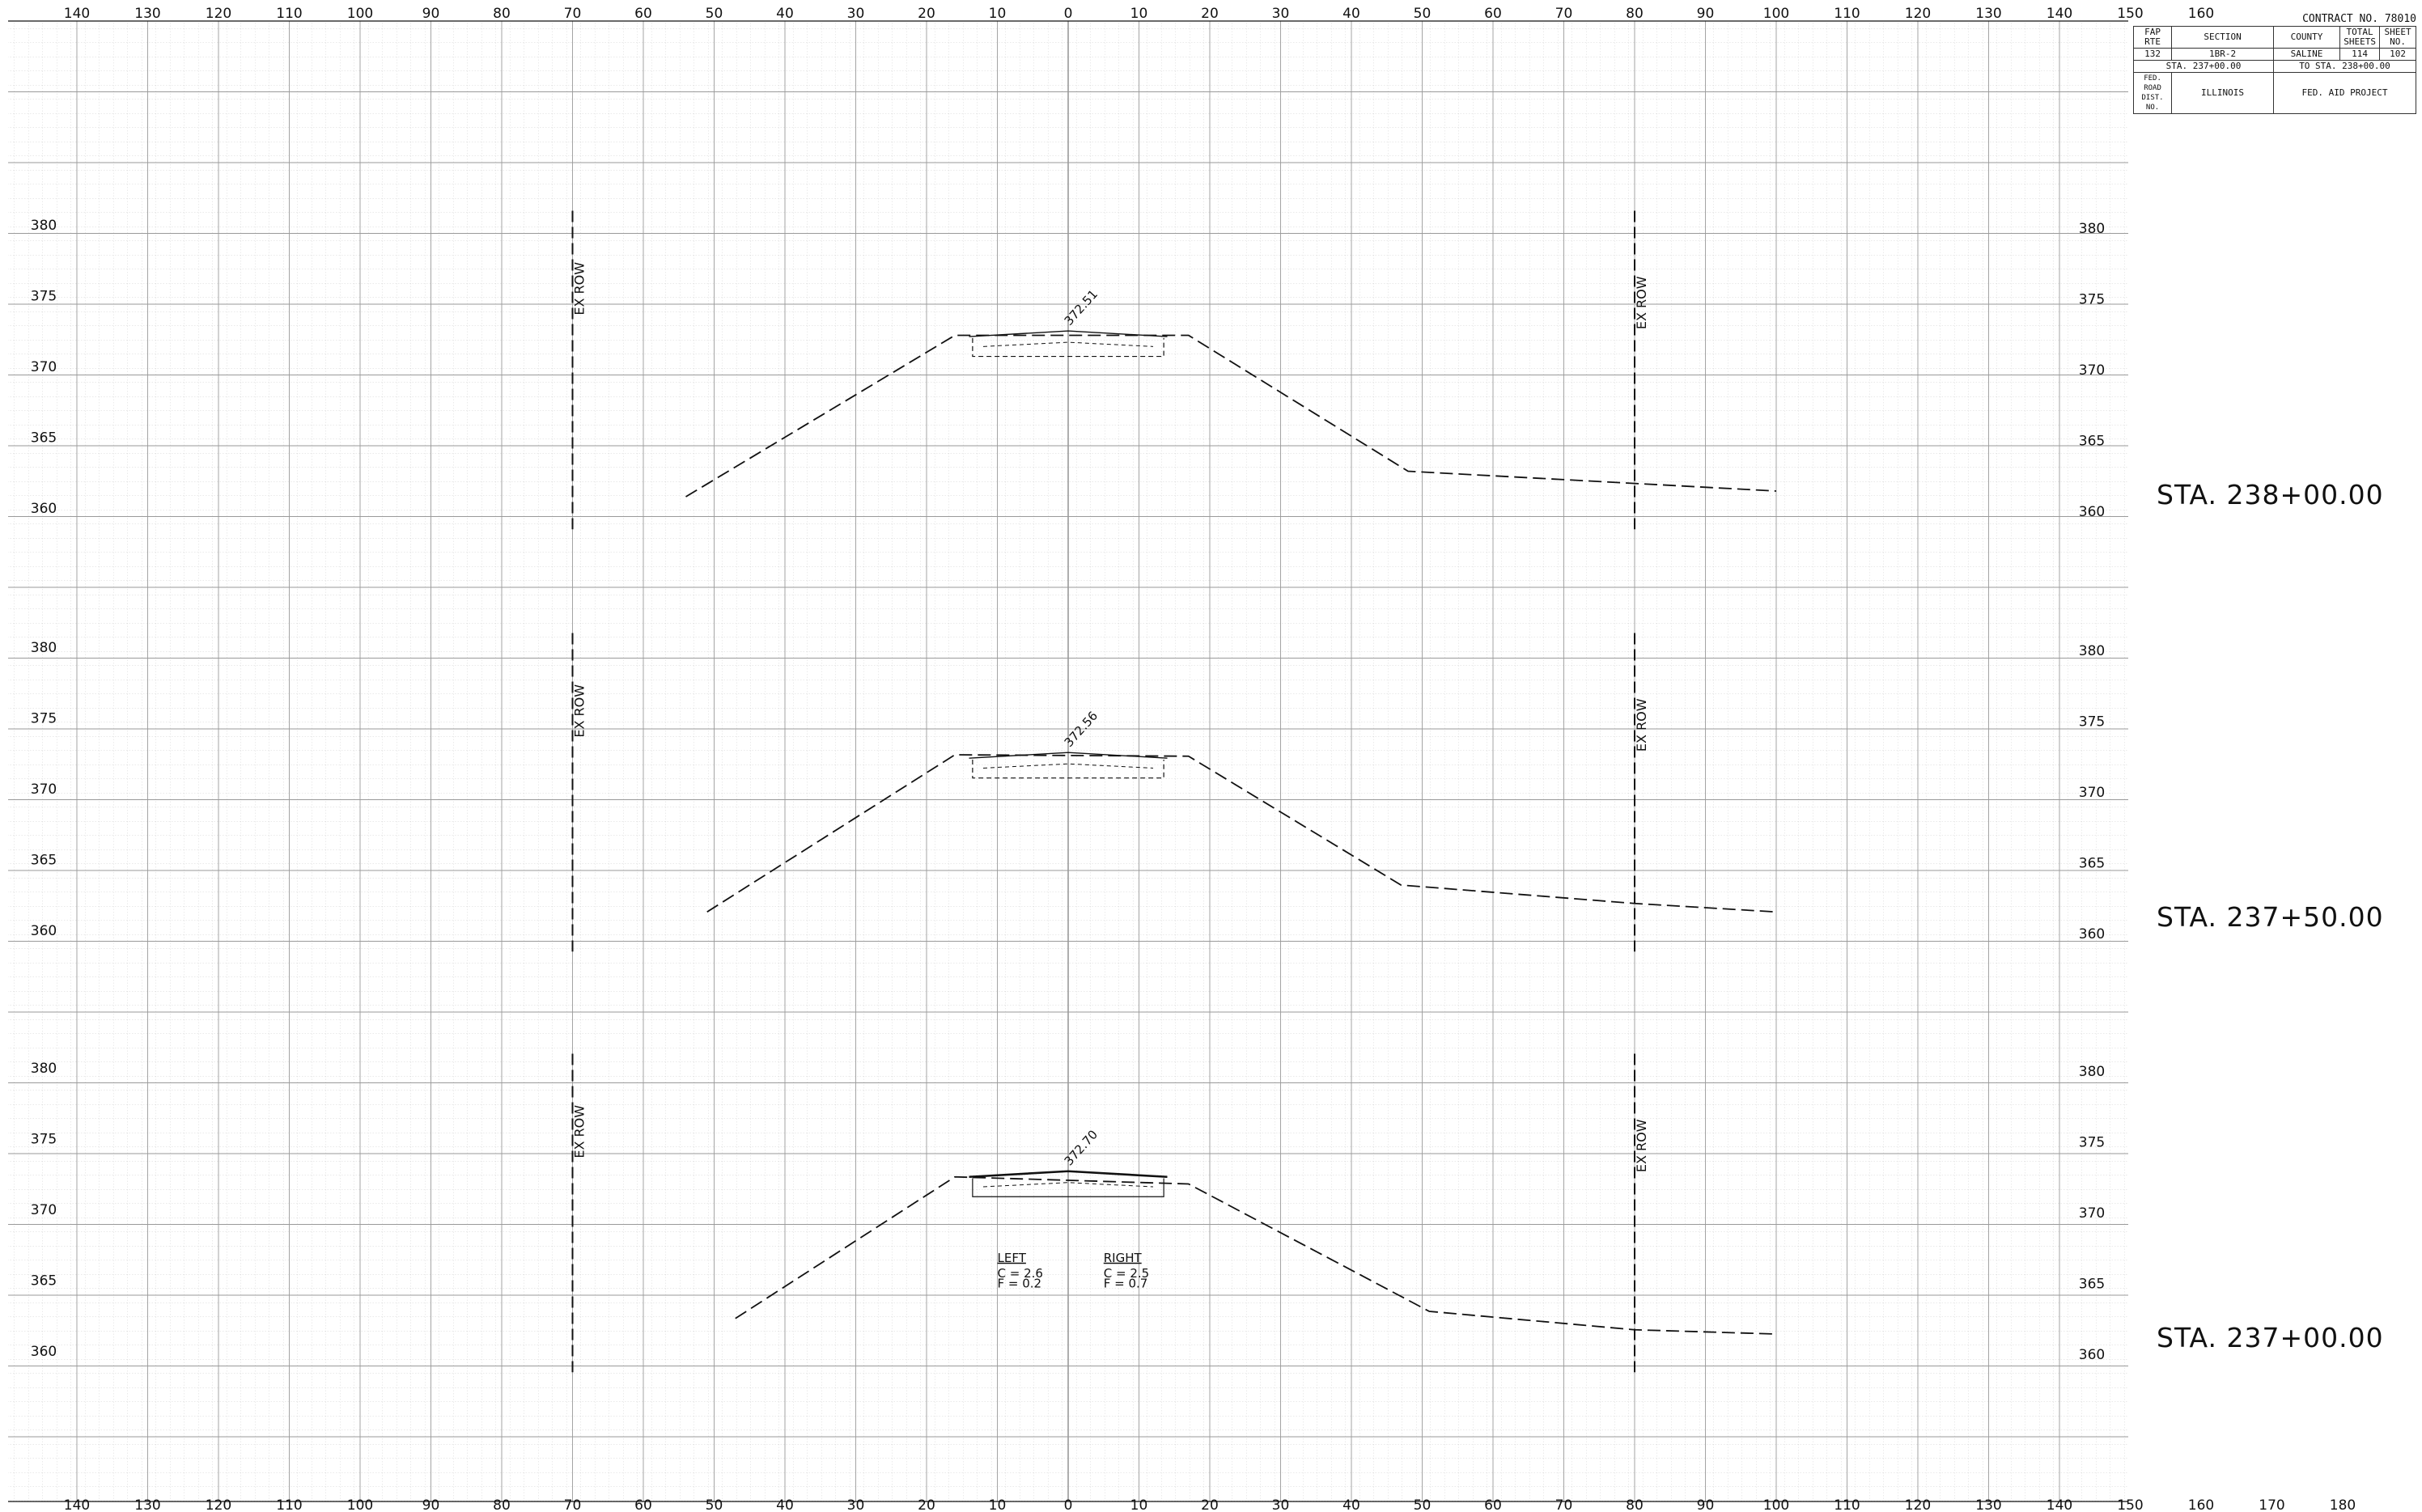  What do you see at coordinates (2130, 1504) in the screenshot?
I see `bottom-axis-label: 150` at bounding box center [2130, 1504].